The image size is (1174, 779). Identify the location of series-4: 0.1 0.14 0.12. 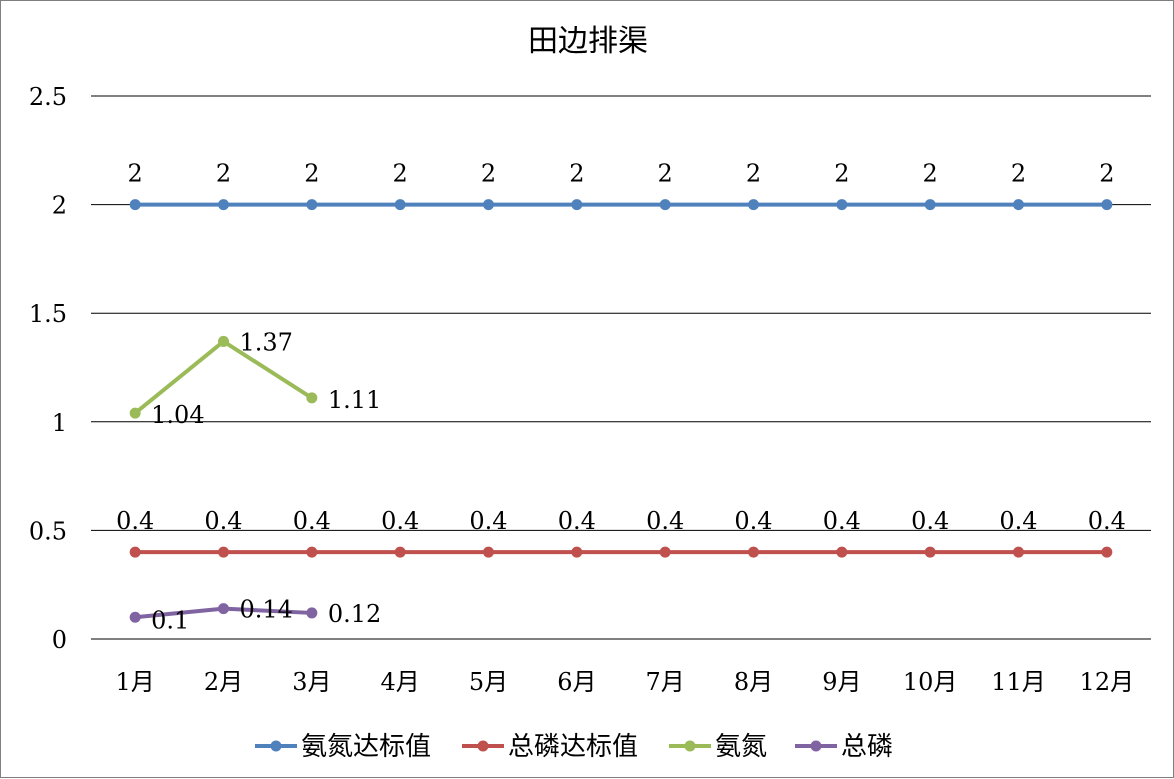
(255, 615).